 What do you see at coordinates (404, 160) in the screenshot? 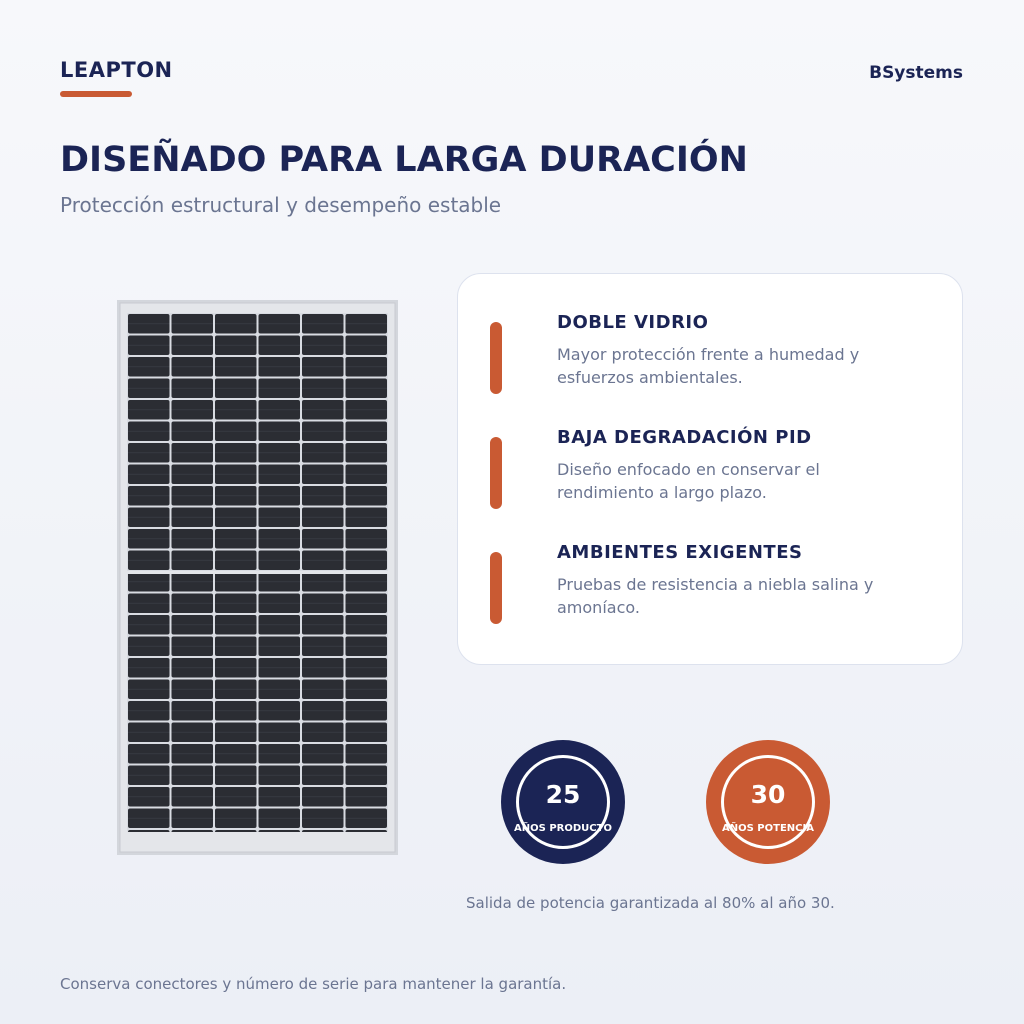
I see `title: DISEÑADO PARA LARGA DURACIÓN` at bounding box center [404, 160].